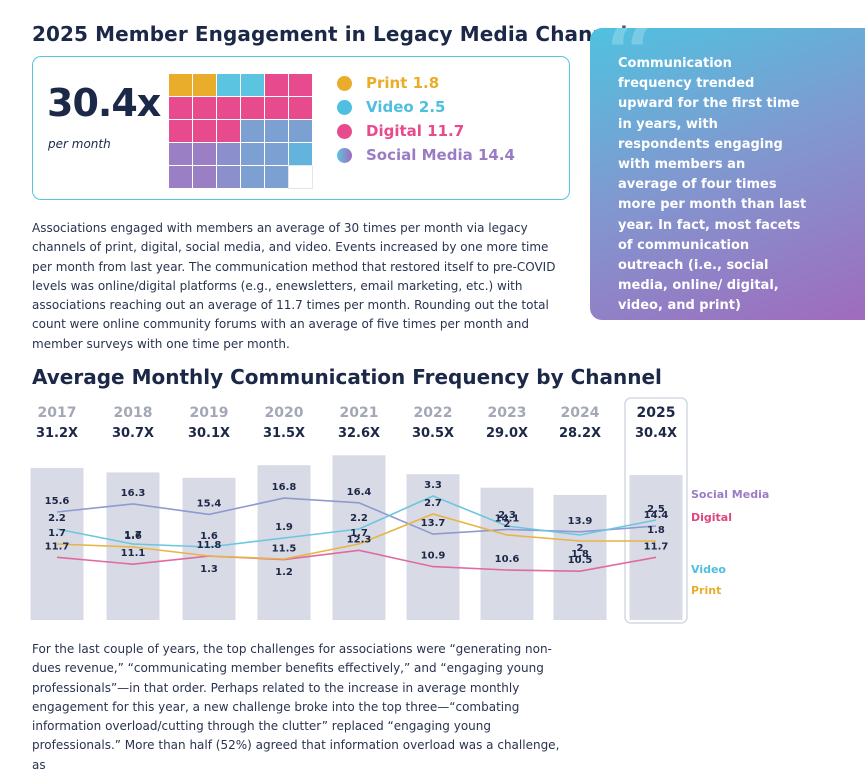  What do you see at coordinates (57, 413) in the screenshot?
I see `year-label: 2017` at bounding box center [57, 413].